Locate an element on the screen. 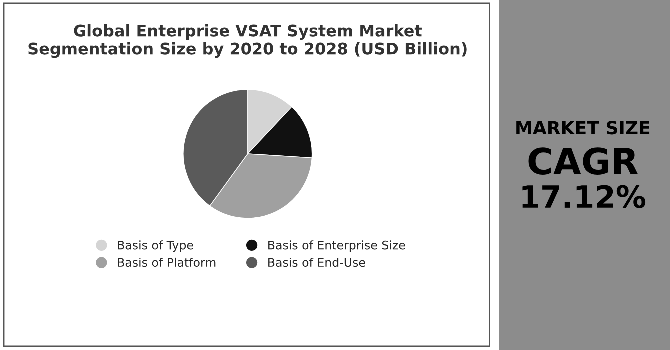 This screenshot has width=670, height=350. text: MARKET SIZE is located at coordinates (583, 128).